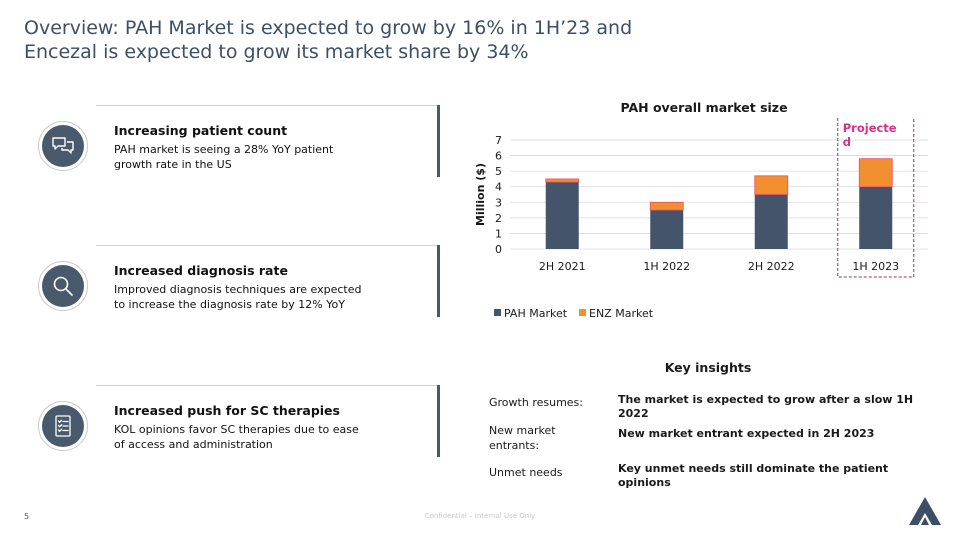  I want to click on y-tick-label: 1, so click(498, 233).